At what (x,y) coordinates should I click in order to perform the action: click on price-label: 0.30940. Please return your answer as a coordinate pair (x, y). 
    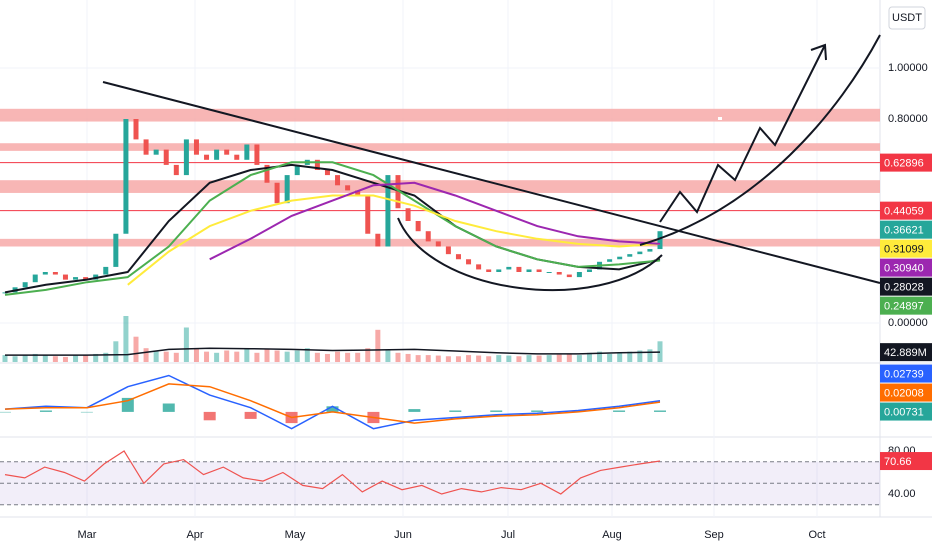
    Looking at the image, I should click on (904, 269).